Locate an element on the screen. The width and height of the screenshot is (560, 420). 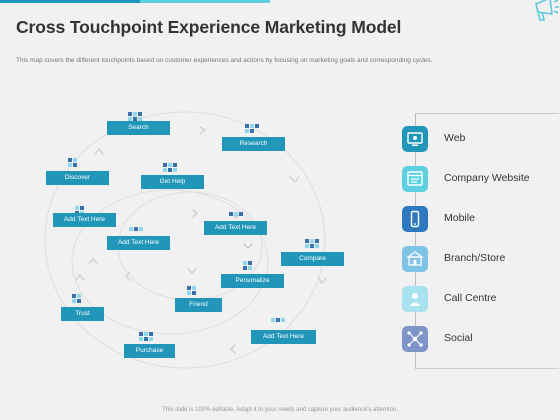
node-search: Search is located at coordinates (138, 128).